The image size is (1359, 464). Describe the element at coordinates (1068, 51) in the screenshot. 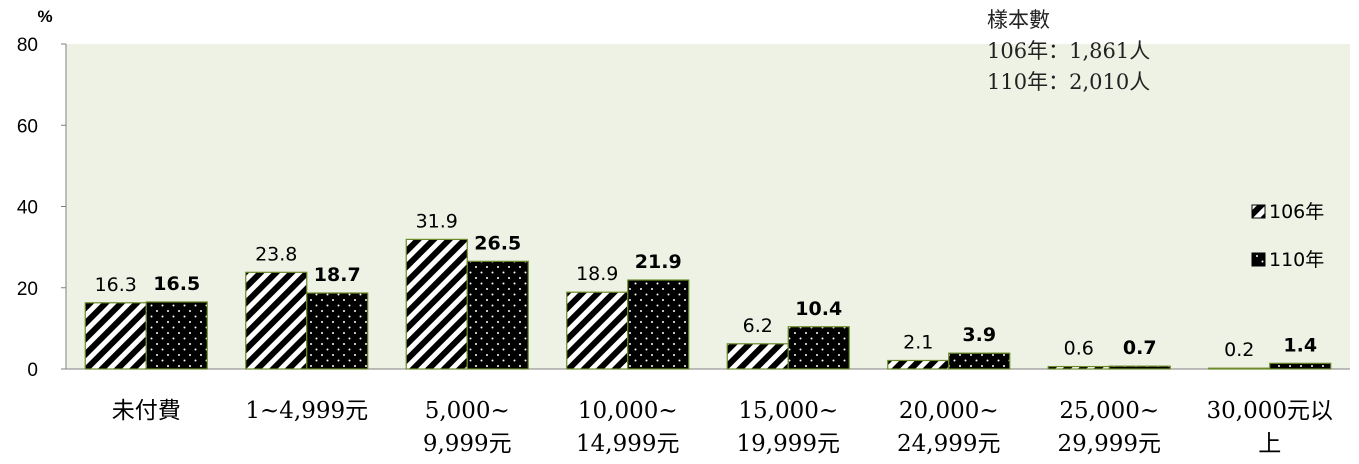

I see `sample-size-note: 106年：1,861人` at that location.